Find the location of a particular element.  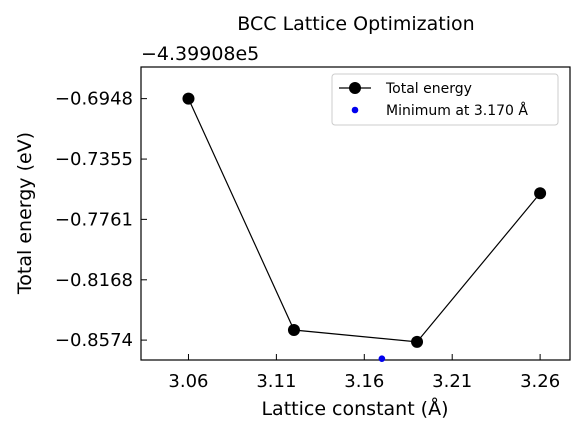

x-axis-label: Lattice constant (Å) is located at coordinates (354, 408).